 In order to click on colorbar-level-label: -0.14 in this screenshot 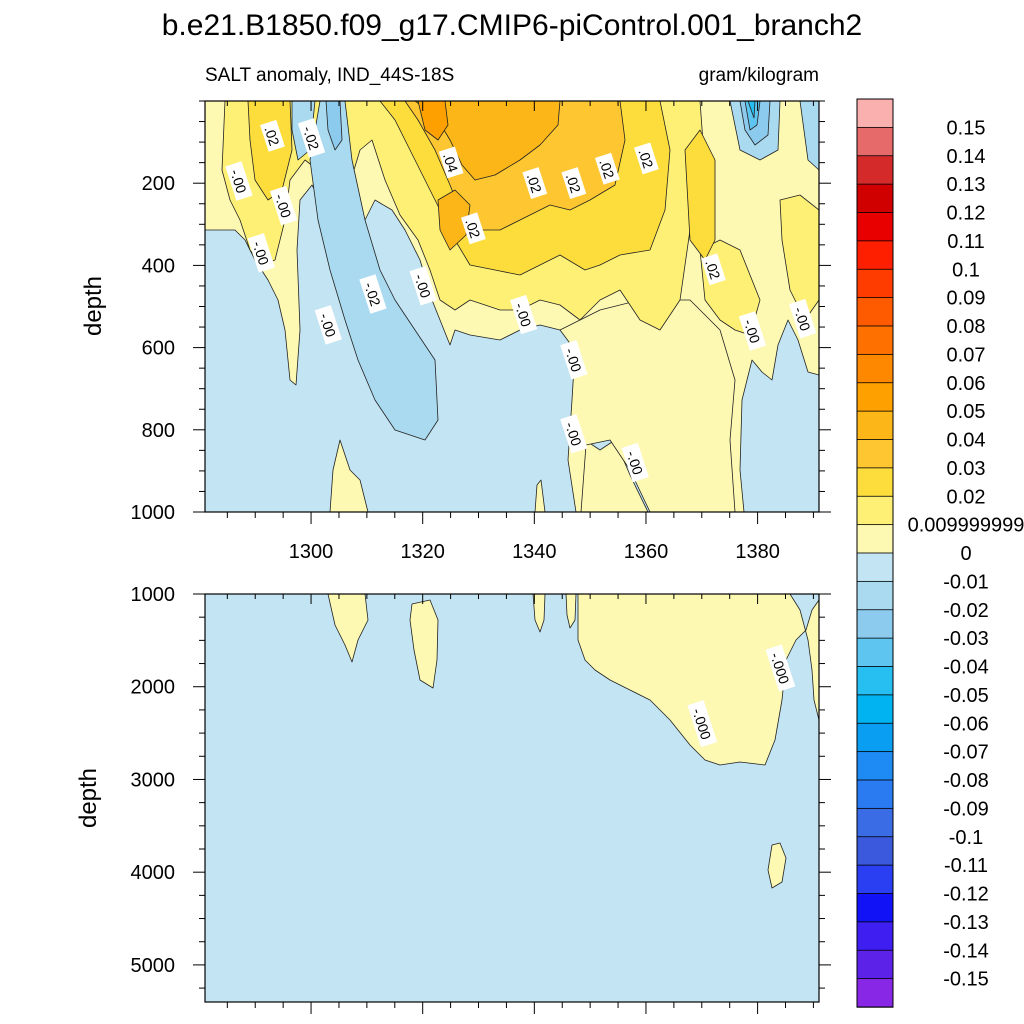, I will do `click(966, 951)`.